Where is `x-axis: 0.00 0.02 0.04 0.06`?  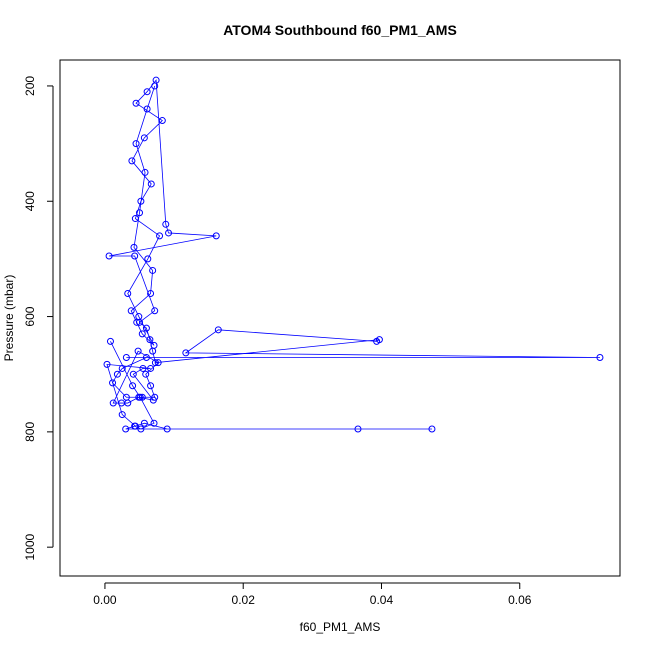
x-axis: 0.00 0.02 0.04 0.06 is located at coordinates (312, 594).